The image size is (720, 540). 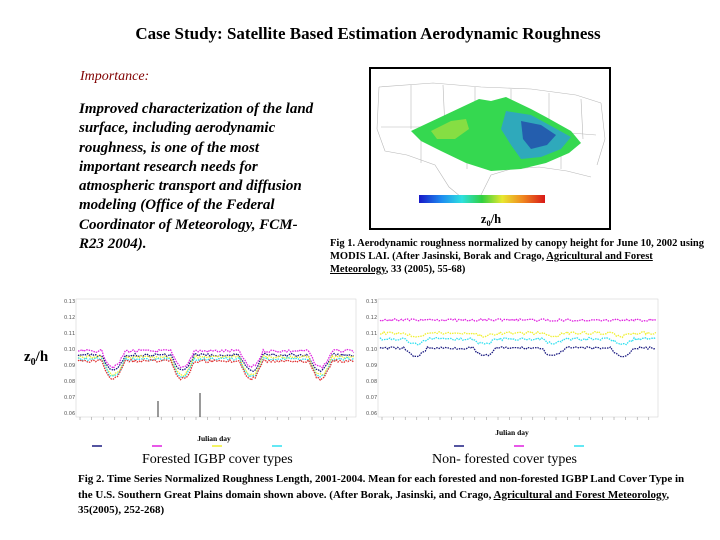 I want to click on forested-chart-caption: Forested IGBP cover types, so click(x=217, y=459).